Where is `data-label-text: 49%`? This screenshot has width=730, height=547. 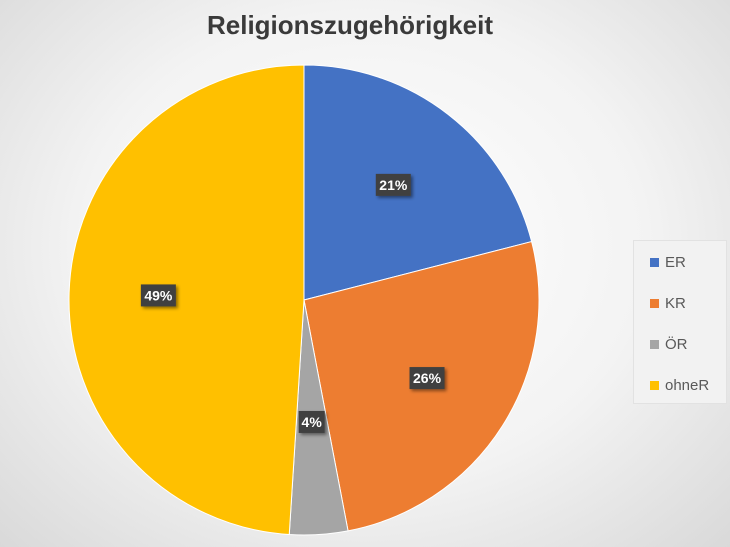 data-label-text: 49% is located at coordinates (158, 295).